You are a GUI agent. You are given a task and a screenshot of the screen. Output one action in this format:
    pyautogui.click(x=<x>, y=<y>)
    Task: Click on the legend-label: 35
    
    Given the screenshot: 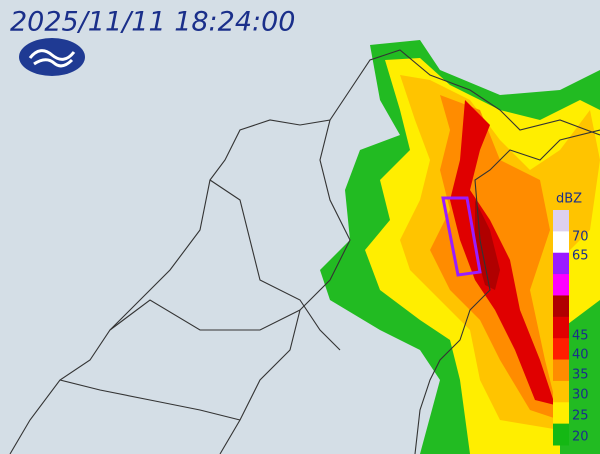 What is the action you would take?
    pyautogui.click(x=580, y=375)
    